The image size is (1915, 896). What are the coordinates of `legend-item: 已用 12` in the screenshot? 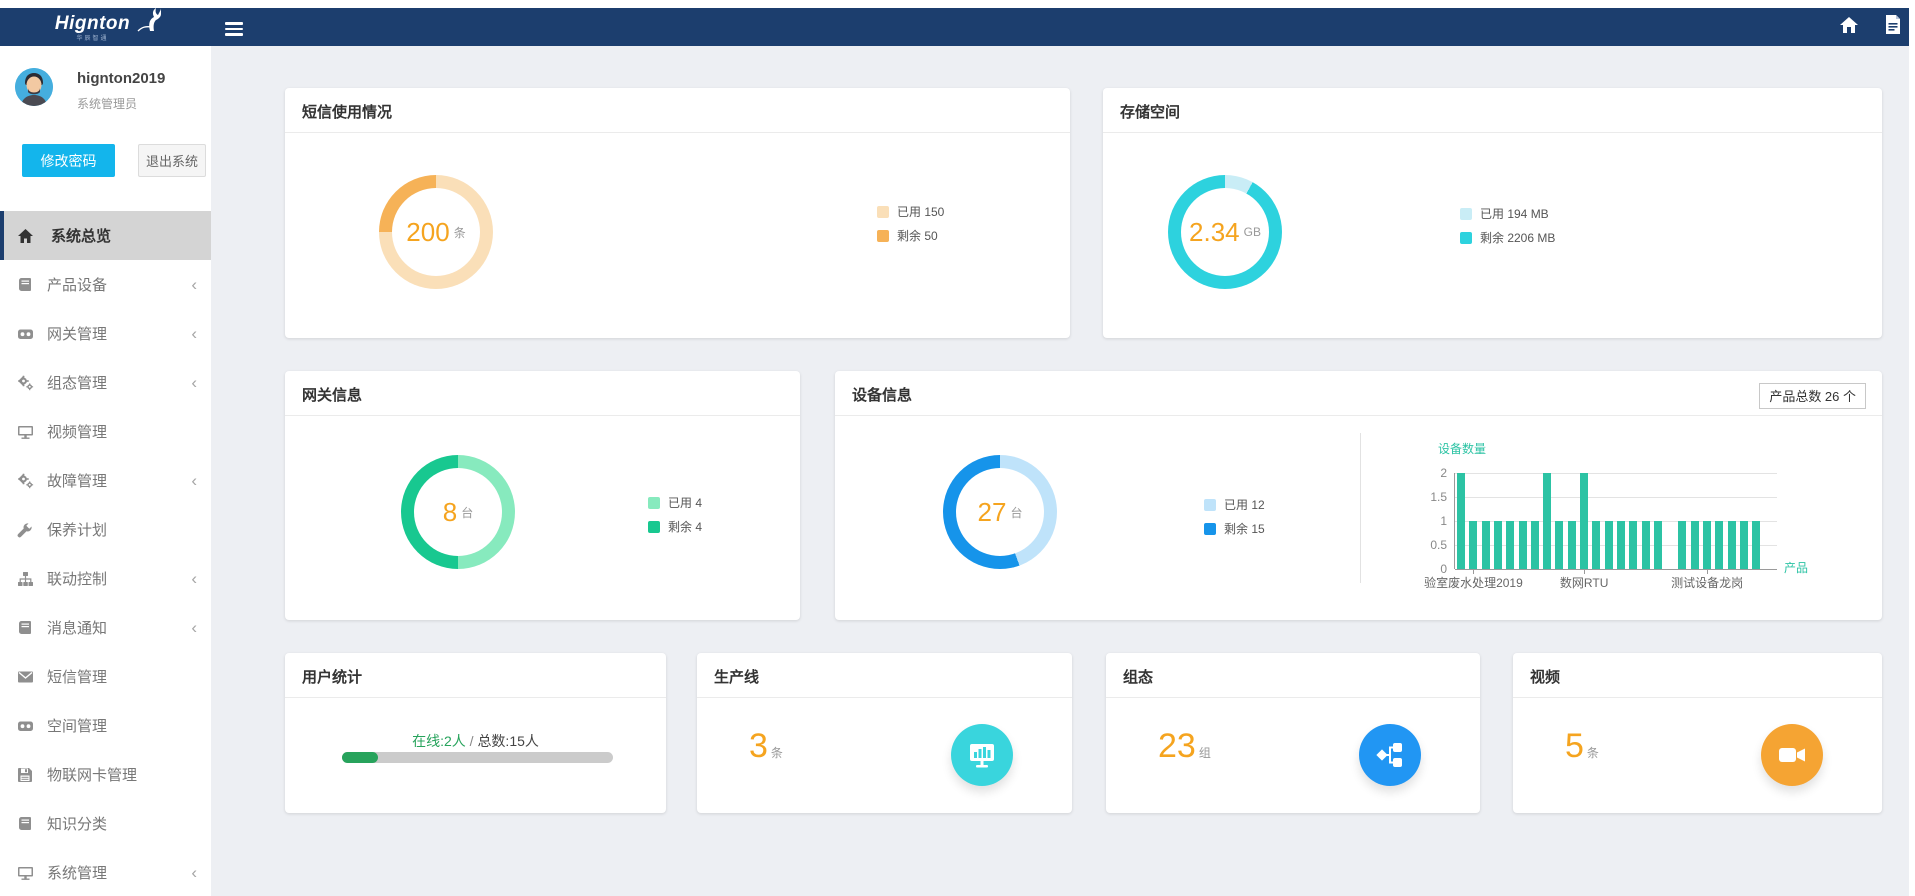 It's located at (1234, 504).